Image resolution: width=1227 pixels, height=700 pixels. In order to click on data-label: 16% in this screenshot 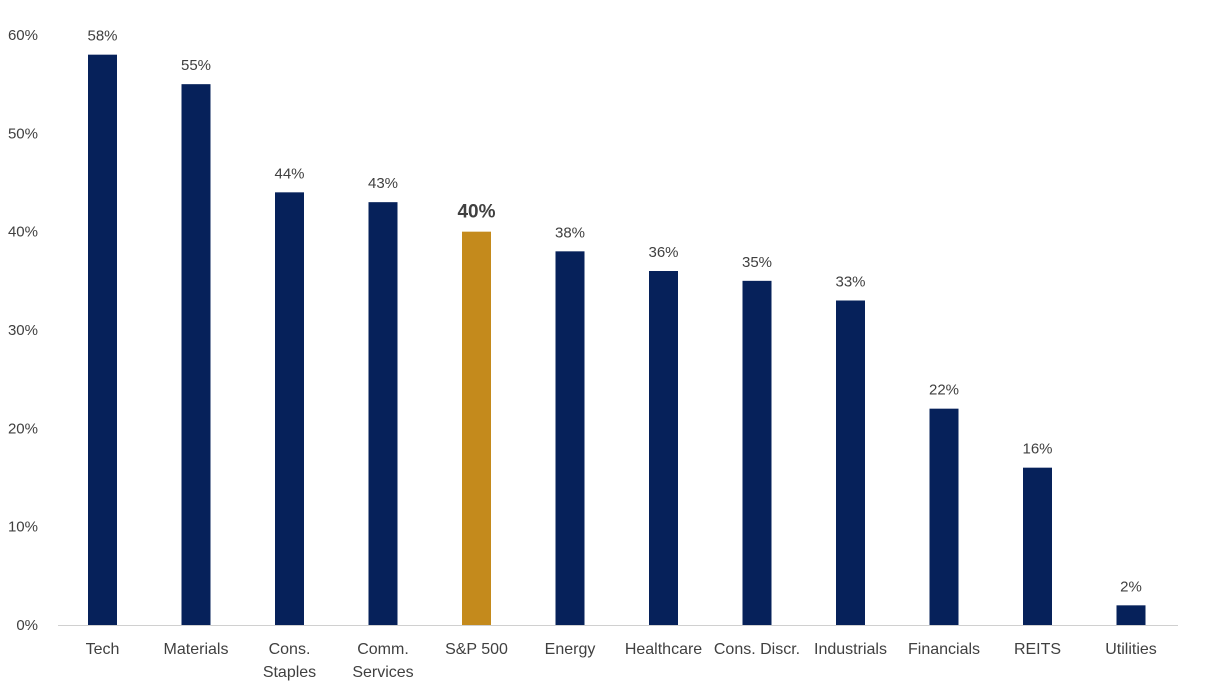, I will do `click(1037, 449)`.